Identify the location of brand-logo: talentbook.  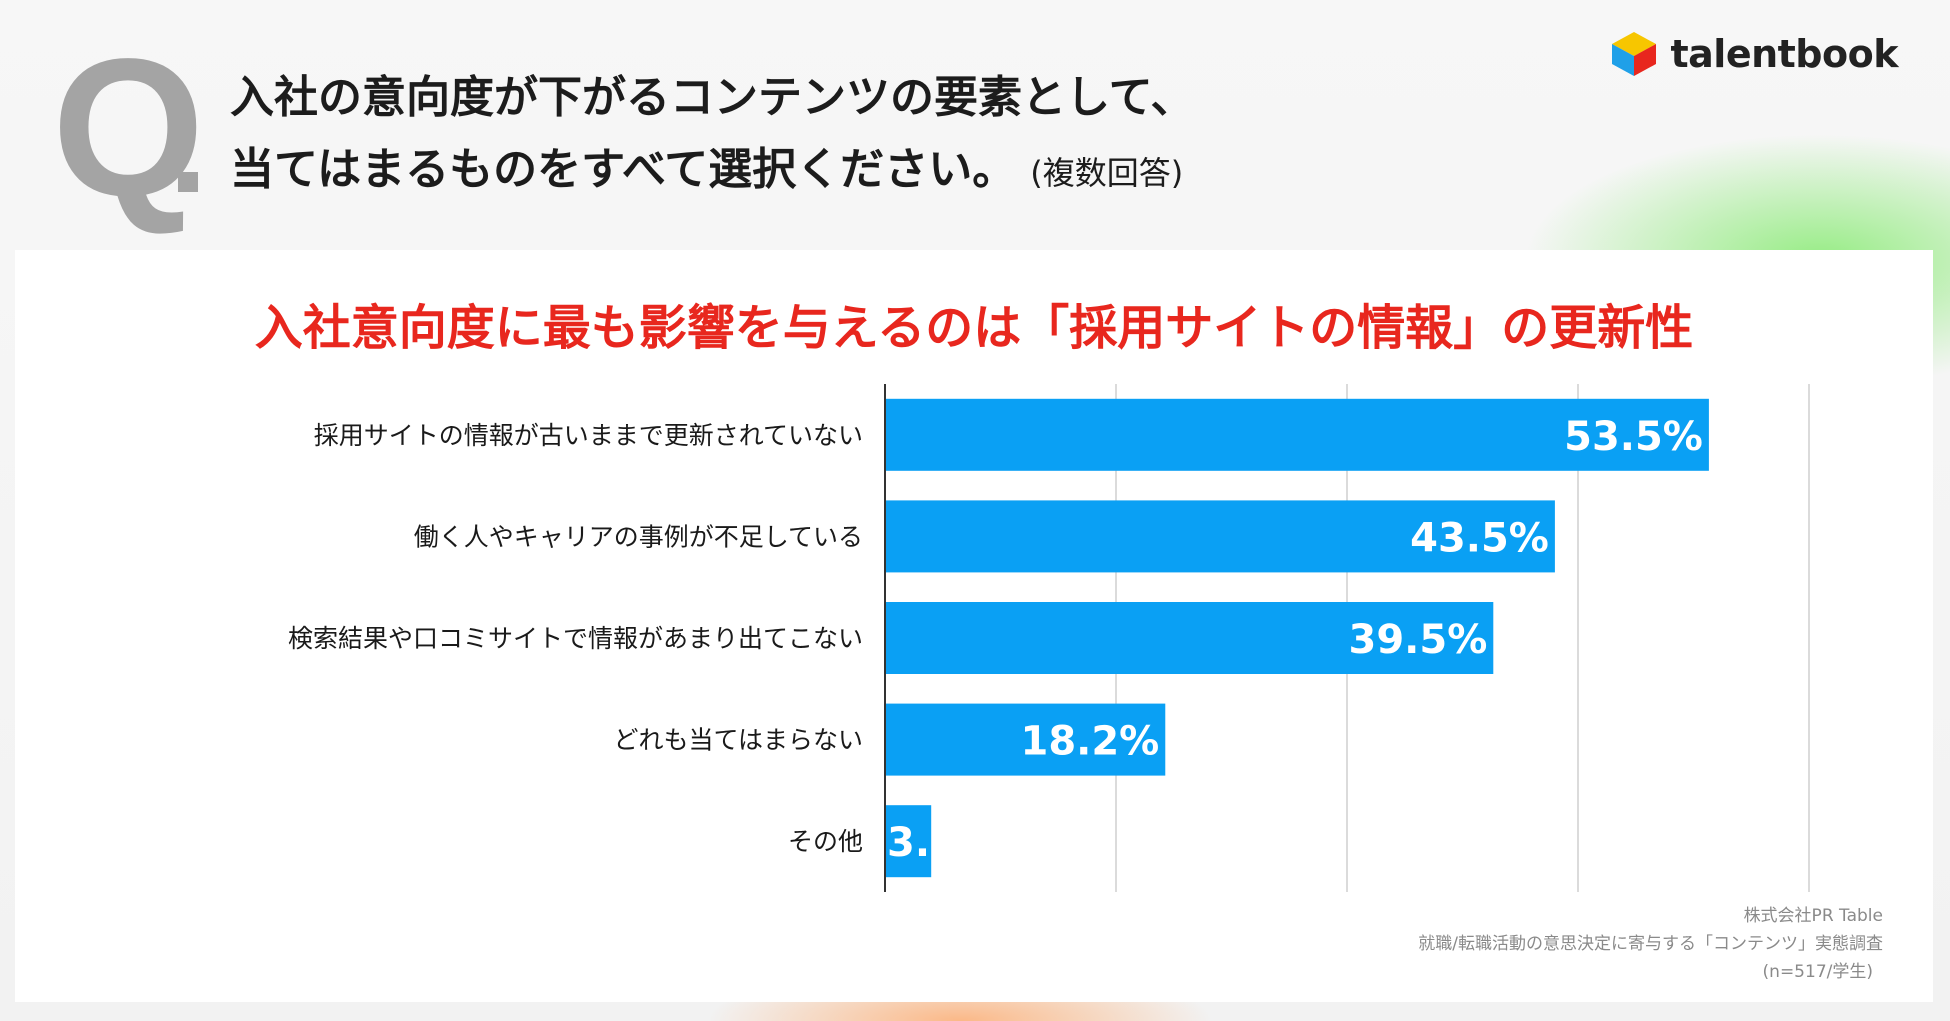
(1753, 54).